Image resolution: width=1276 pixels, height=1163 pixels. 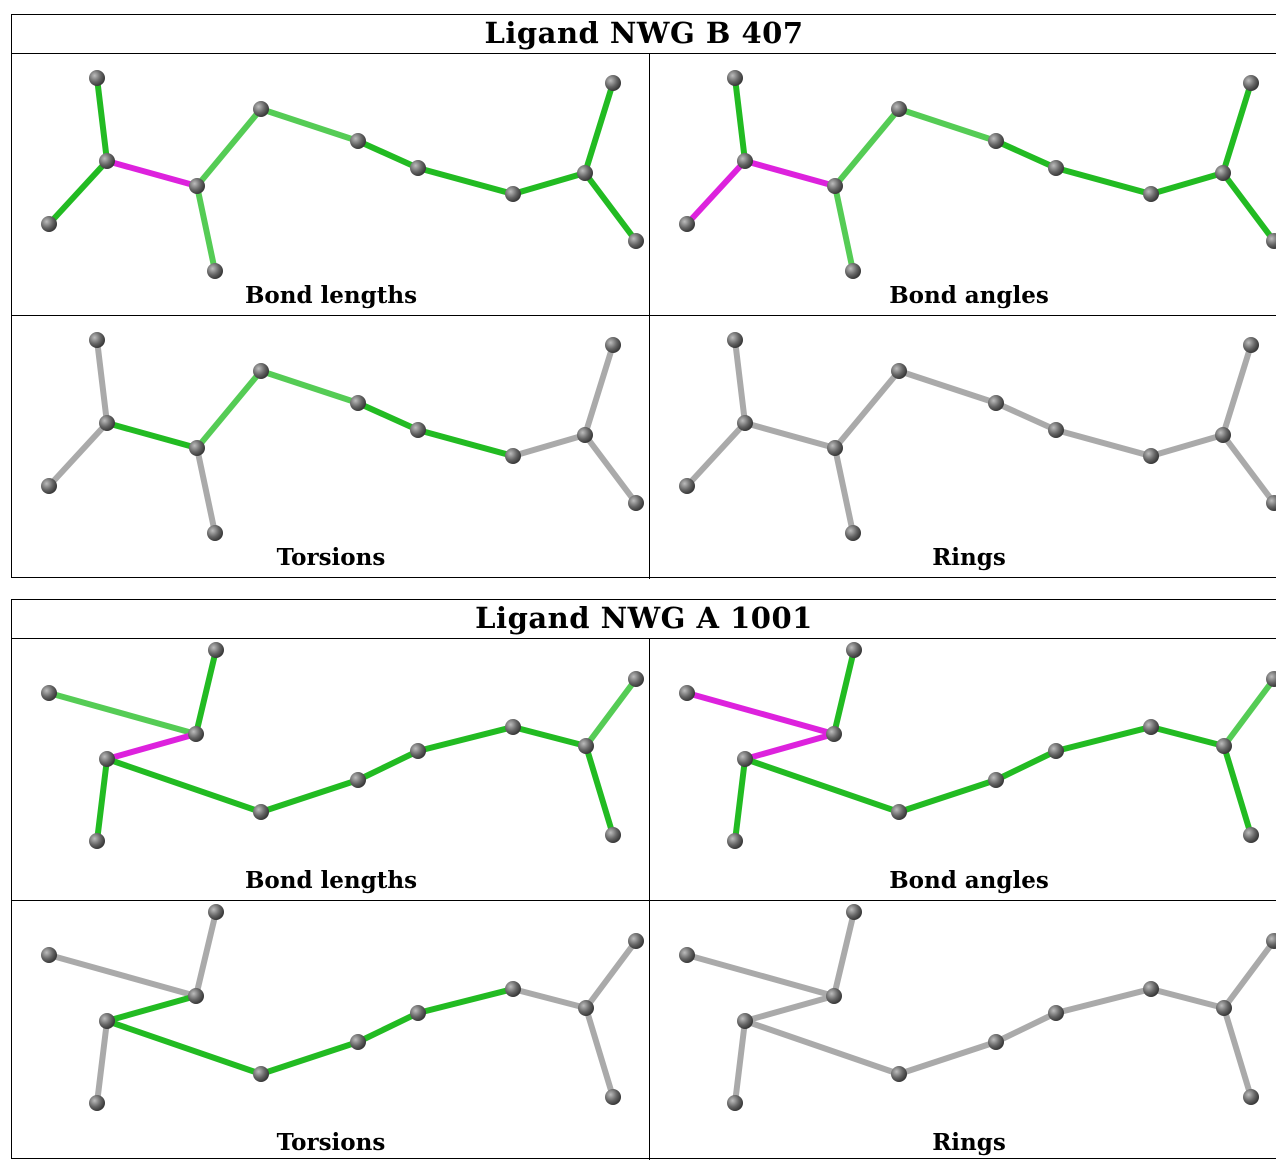 What do you see at coordinates (963, 770) in the screenshot?
I see `panel-bond-angles: Bond angles` at bounding box center [963, 770].